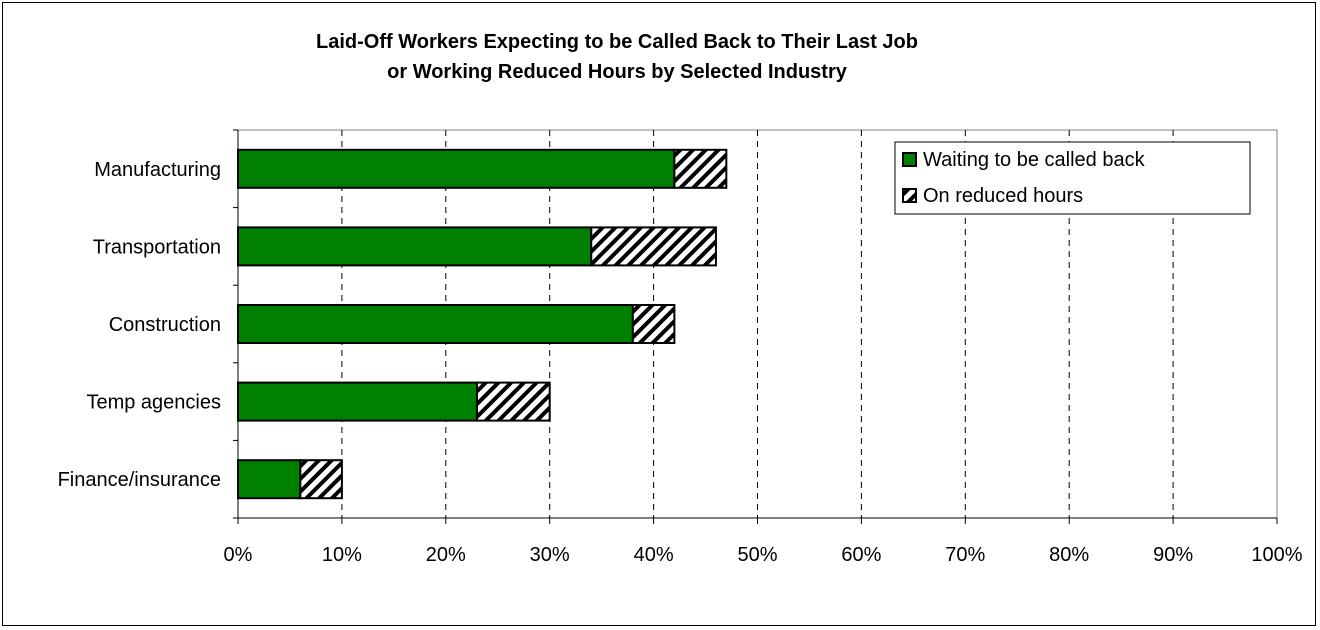 The height and width of the screenshot is (630, 1320). What do you see at coordinates (1072, 178) in the screenshot?
I see `legend` at bounding box center [1072, 178].